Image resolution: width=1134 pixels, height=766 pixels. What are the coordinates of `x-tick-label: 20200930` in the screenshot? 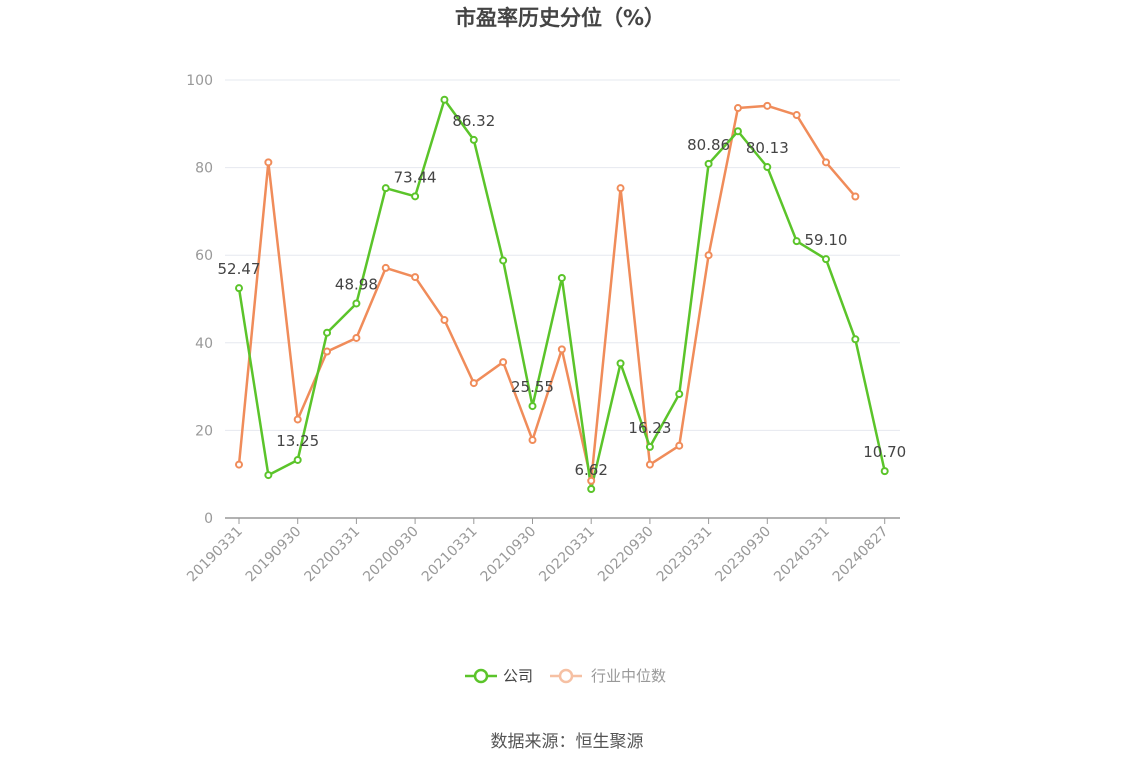 It's located at (391, 555).